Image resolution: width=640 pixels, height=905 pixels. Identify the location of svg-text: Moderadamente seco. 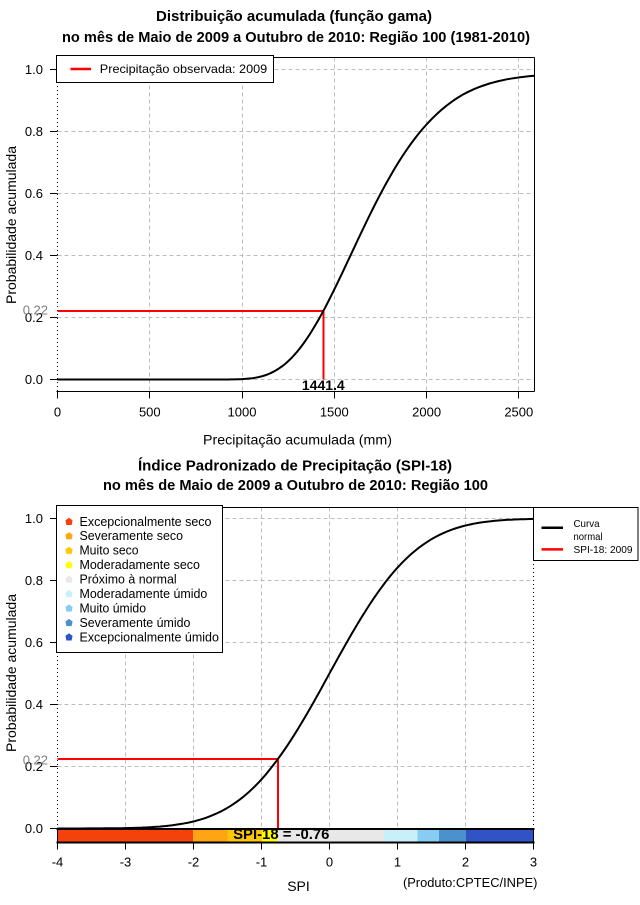
(140, 565).